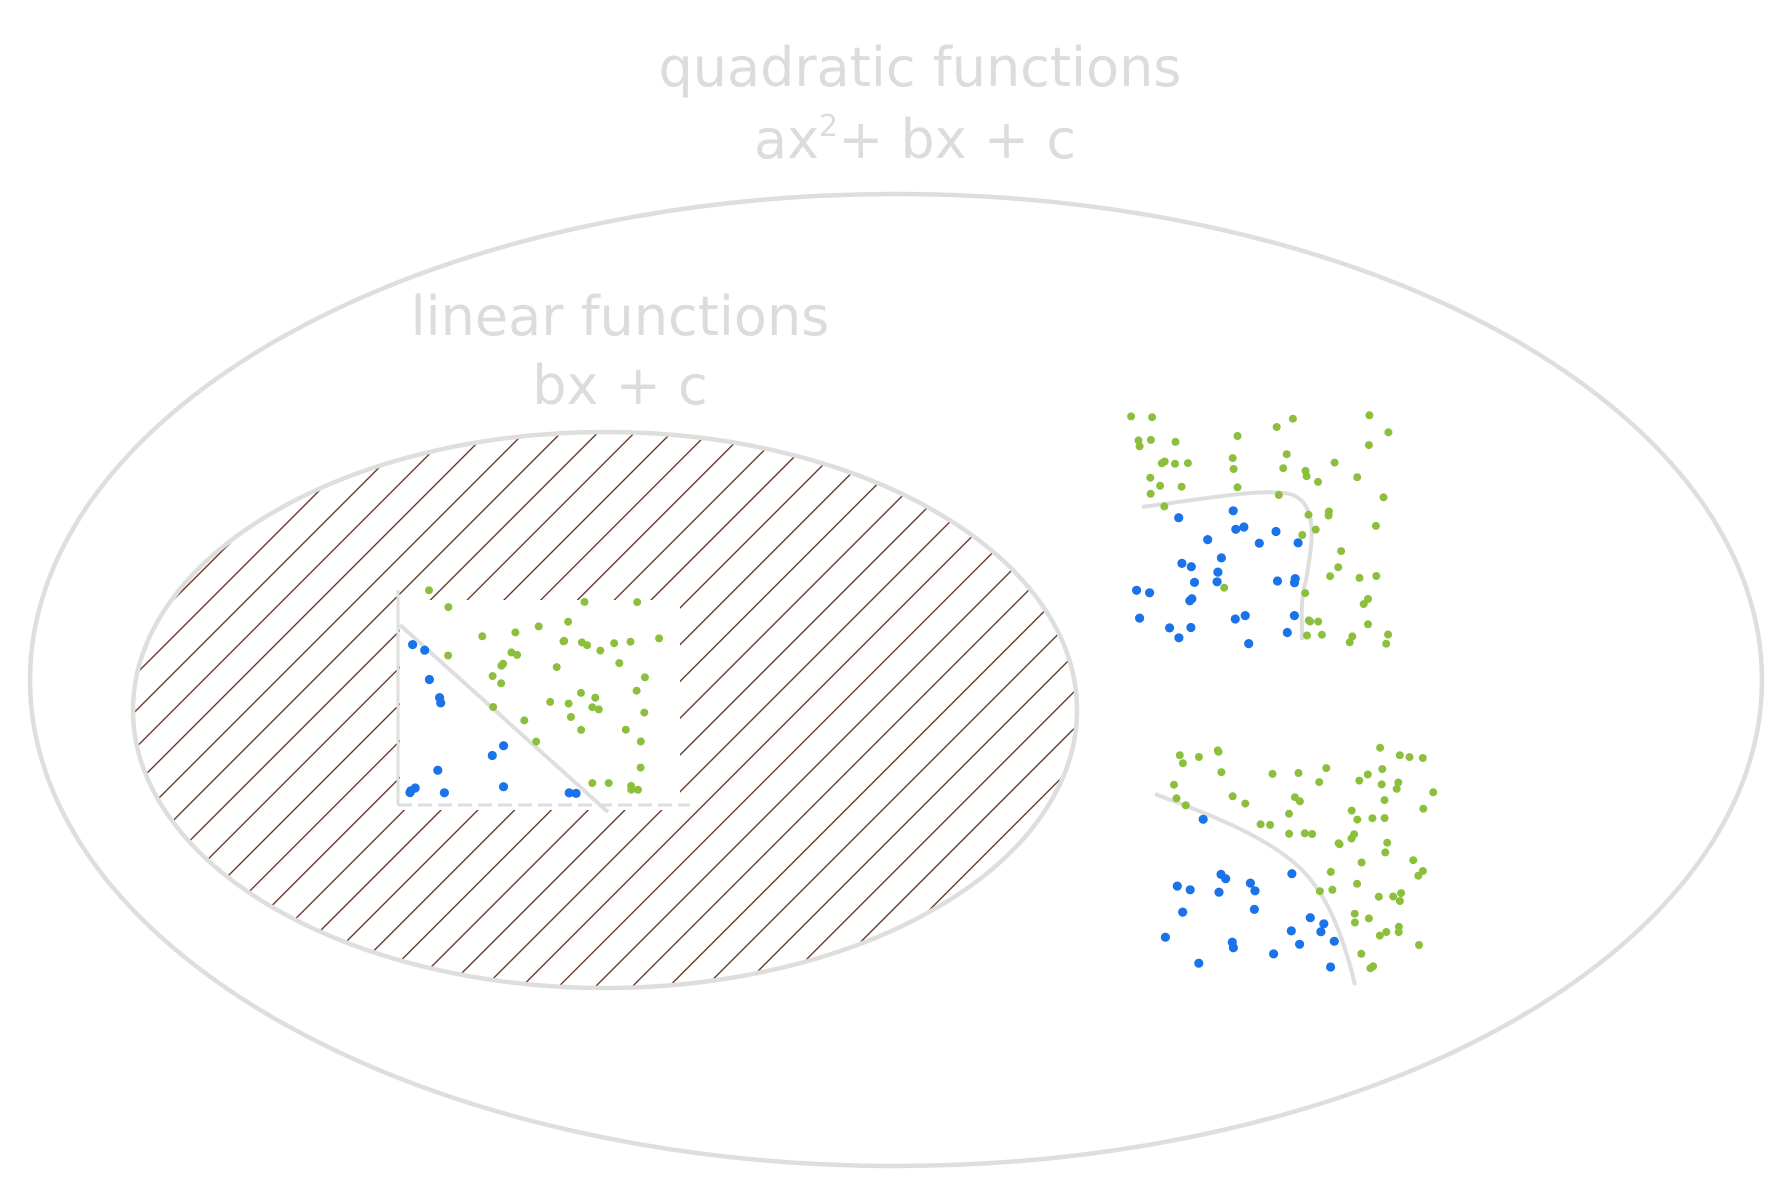 This screenshot has width=1785, height=1196. I want to click on outer-set-title: quadratic functions, so click(920, 67).